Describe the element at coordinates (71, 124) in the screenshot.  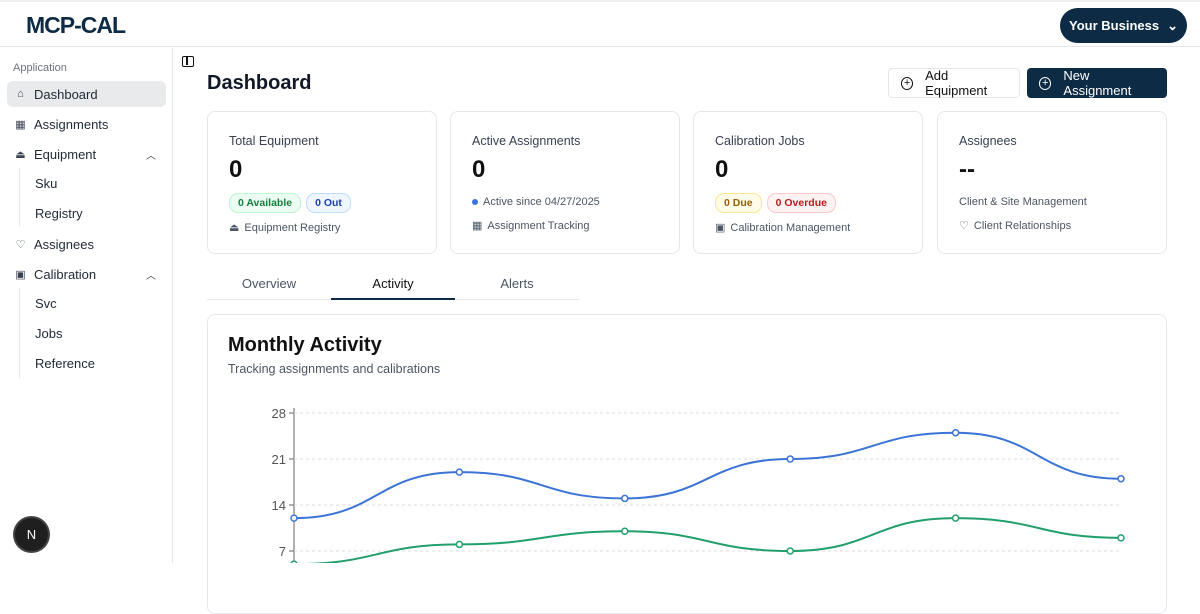
I see `sidebar-item-label: Assignments` at that location.